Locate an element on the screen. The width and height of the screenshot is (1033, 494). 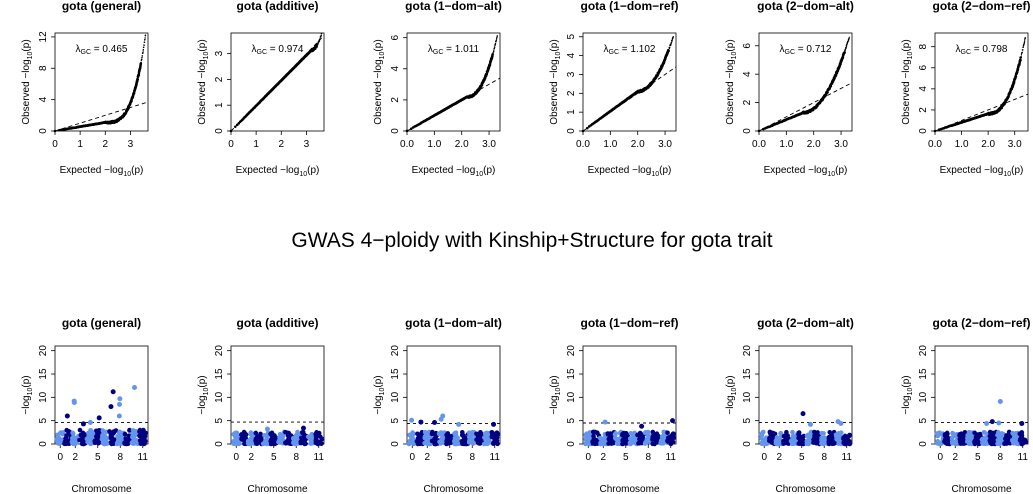
lambda-label: λGC = 1.102 is located at coordinates (630, 50).